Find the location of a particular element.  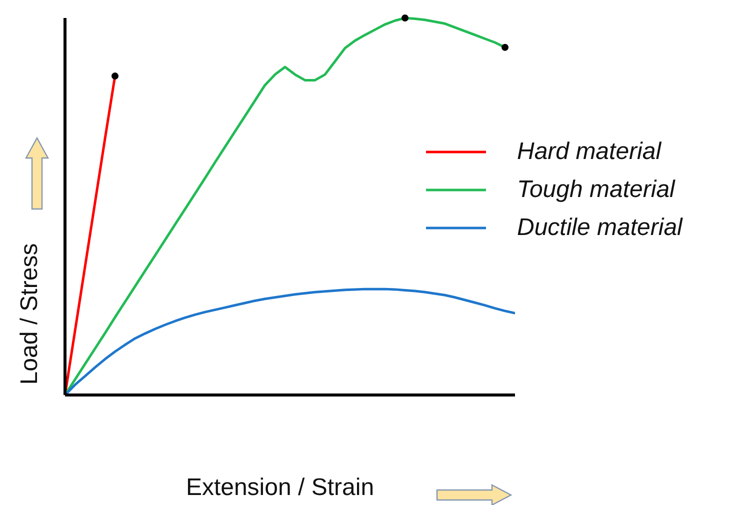

legend-label: Tough material is located at coordinates (596, 190).